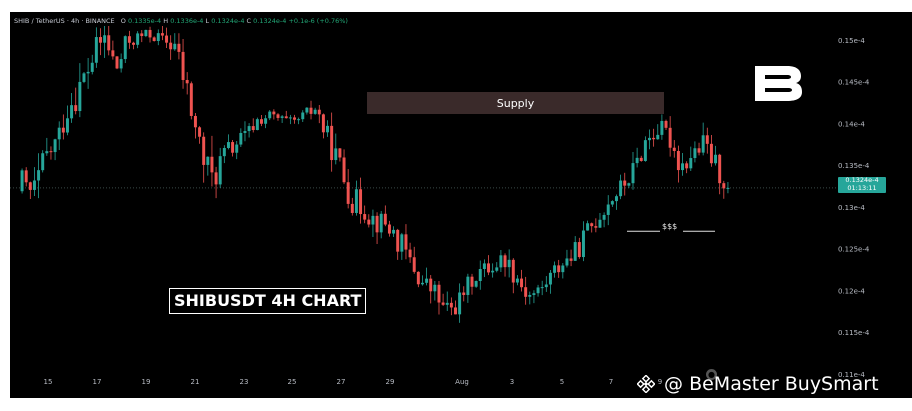  Describe the element at coordinates (144, 21) in the screenshot. I see `open-value: 0.1335e-4` at that location.